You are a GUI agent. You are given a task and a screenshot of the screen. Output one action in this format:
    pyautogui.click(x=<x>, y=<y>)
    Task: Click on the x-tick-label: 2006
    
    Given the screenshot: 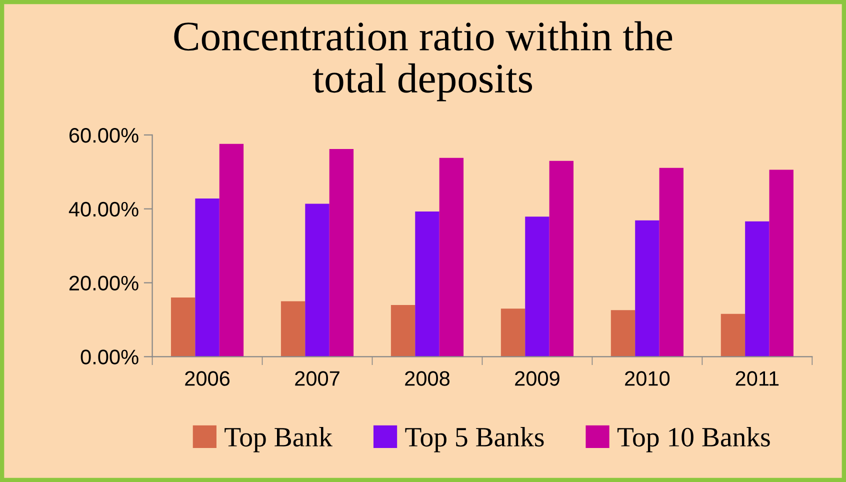 What is the action you would take?
    pyautogui.click(x=207, y=378)
    